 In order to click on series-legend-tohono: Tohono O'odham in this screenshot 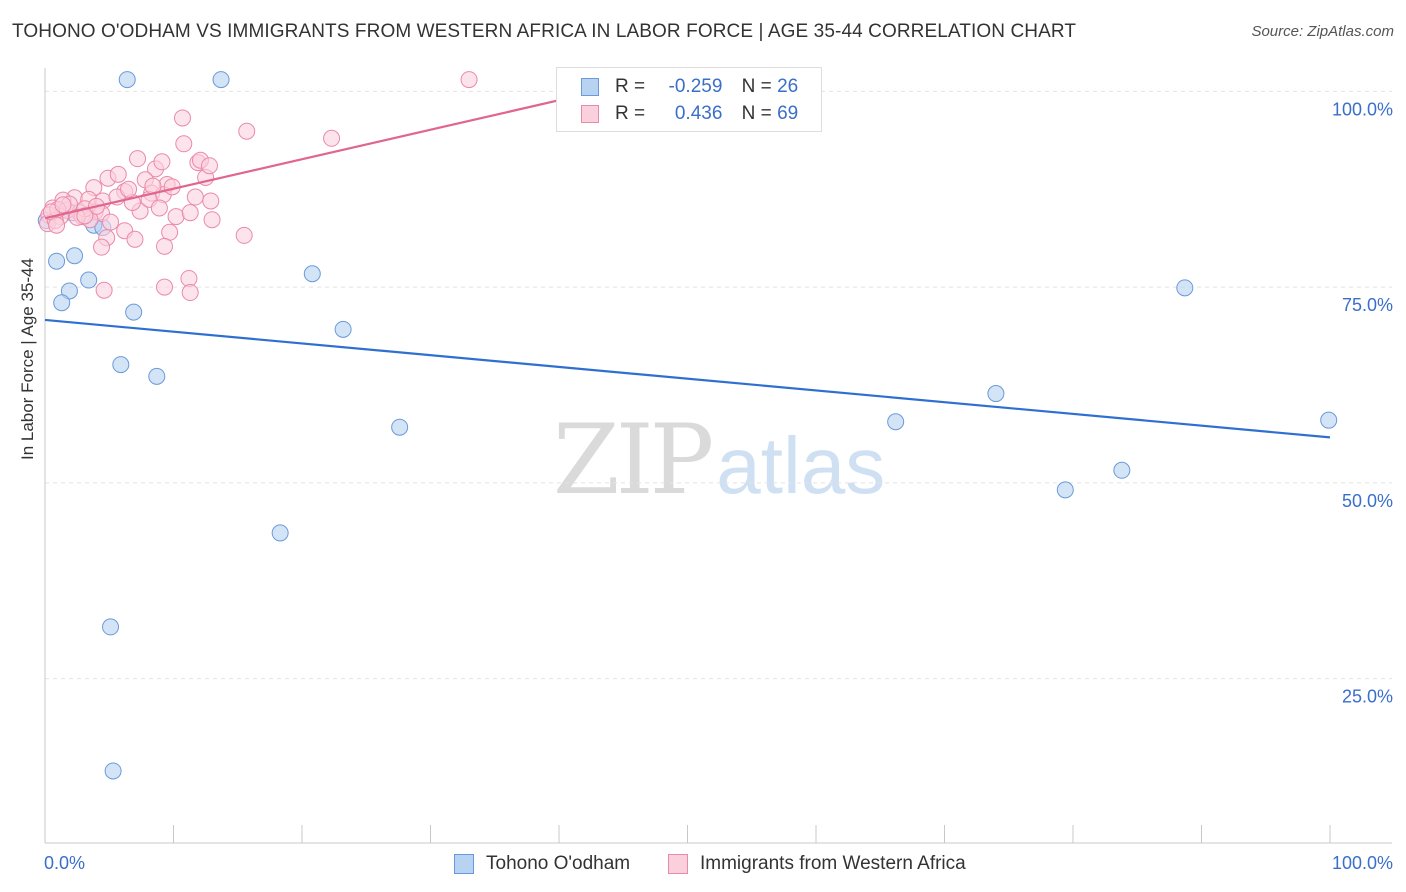, I will do `click(542, 864)`.